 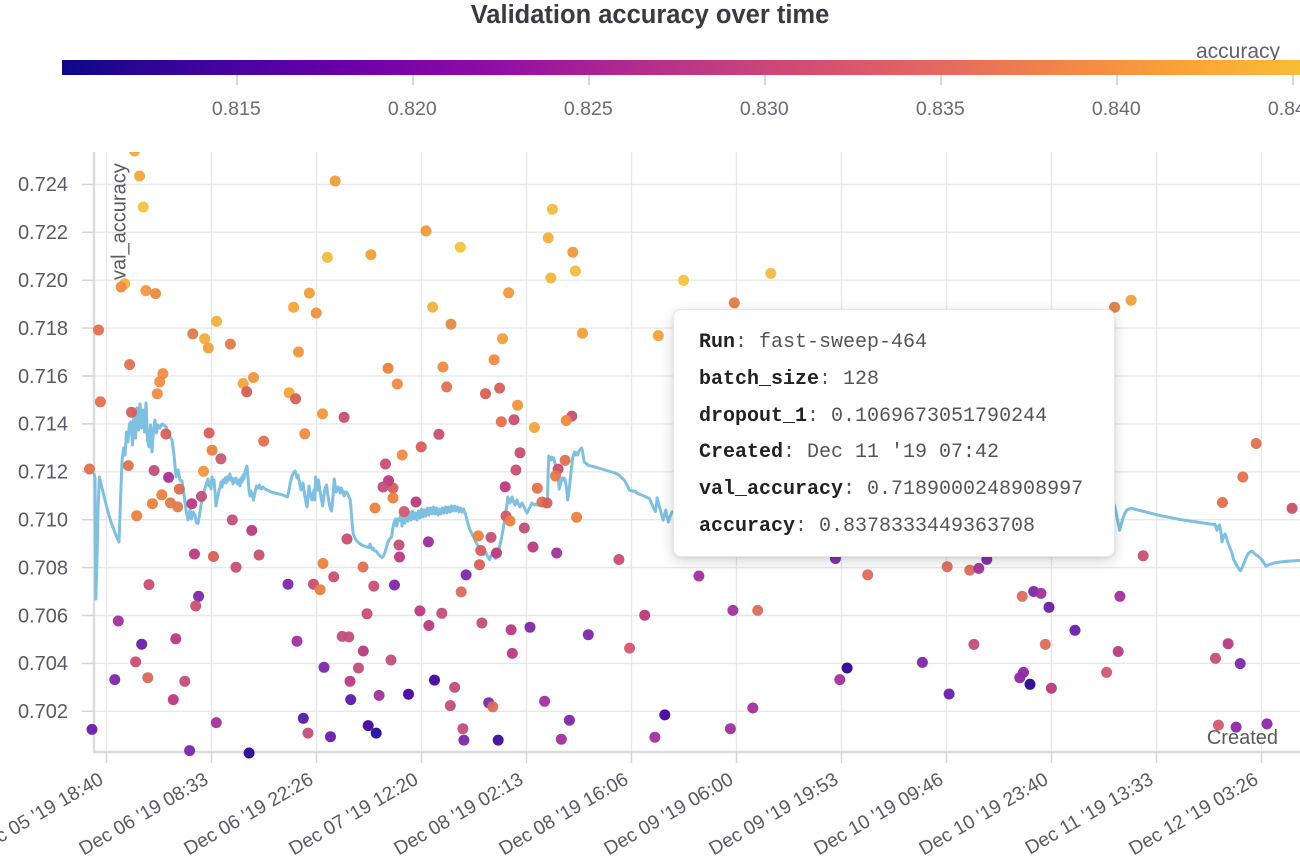 I want to click on svg-text: 0.706, so click(x=43, y=616).